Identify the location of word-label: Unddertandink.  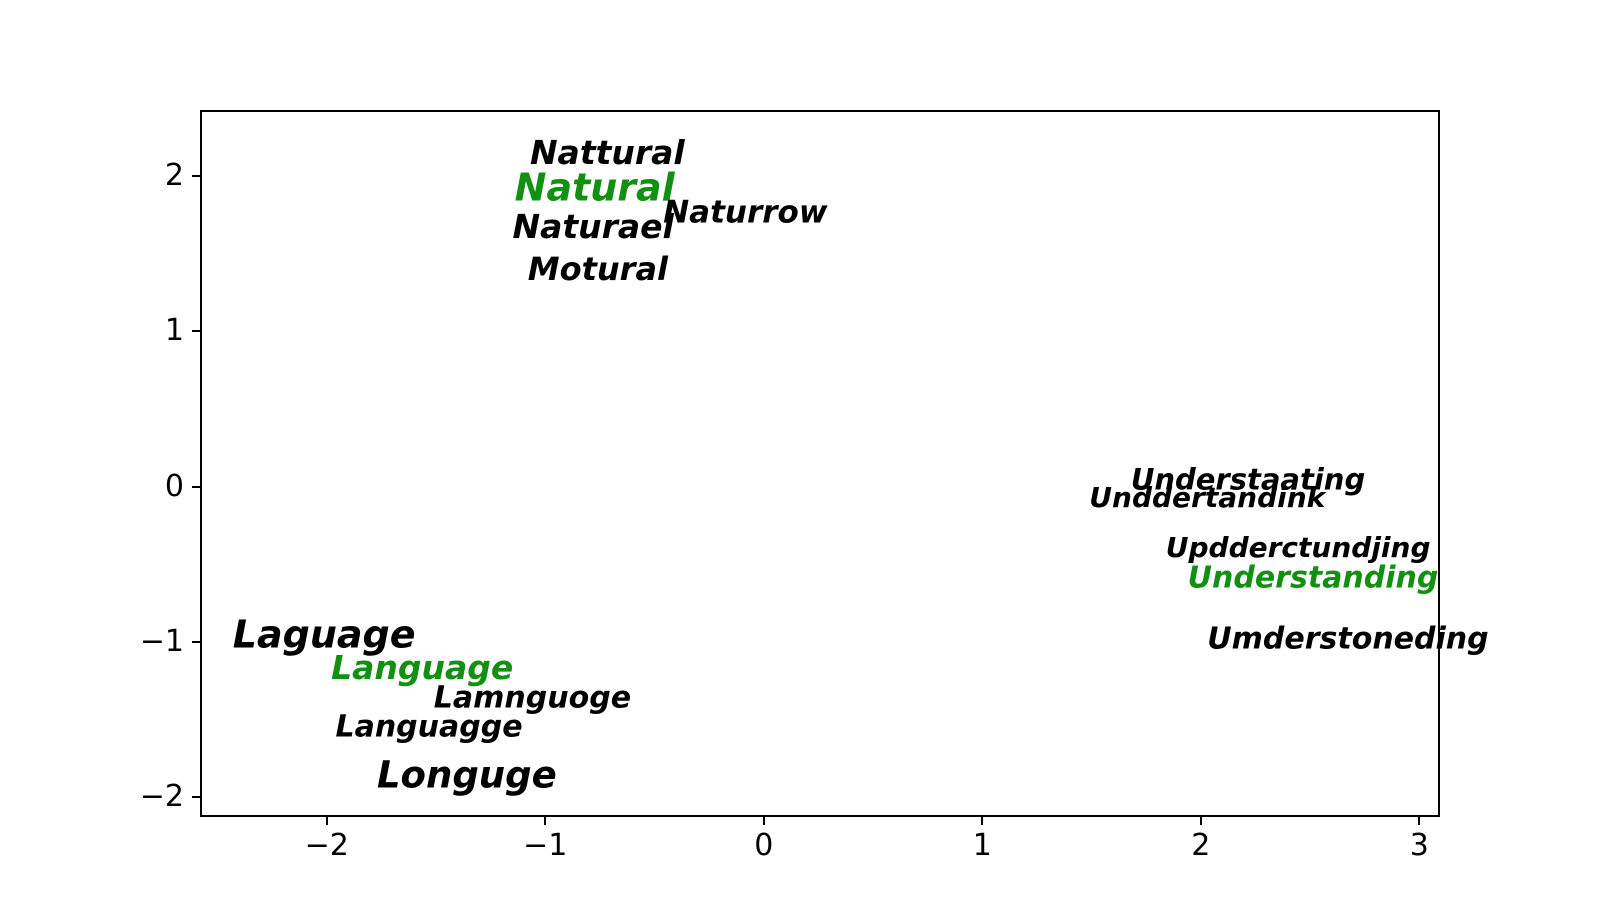
(1207, 498).